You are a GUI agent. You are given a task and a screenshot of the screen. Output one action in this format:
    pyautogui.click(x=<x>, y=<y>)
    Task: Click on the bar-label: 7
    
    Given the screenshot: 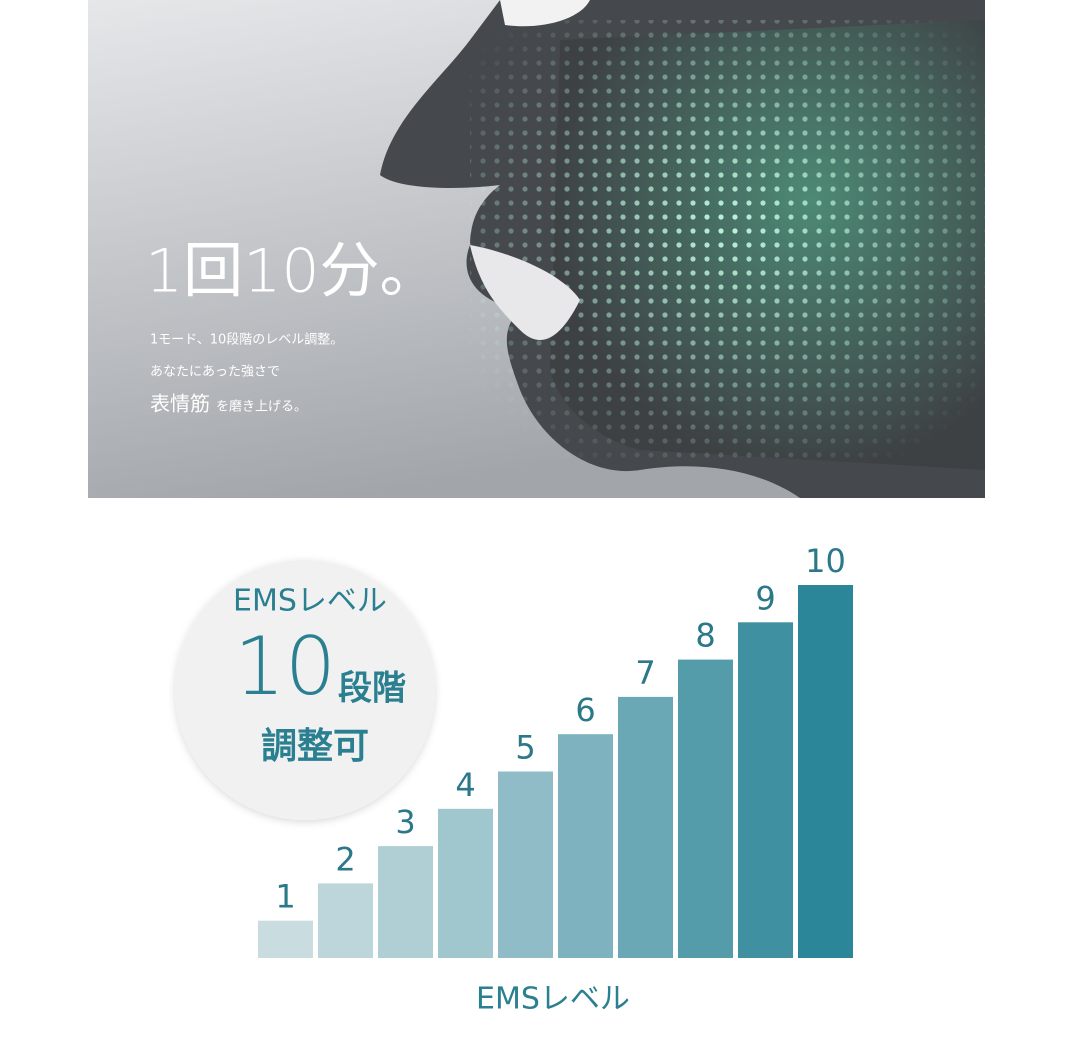 What is the action you would take?
    pyautogui.click(x=645, y=673)
    